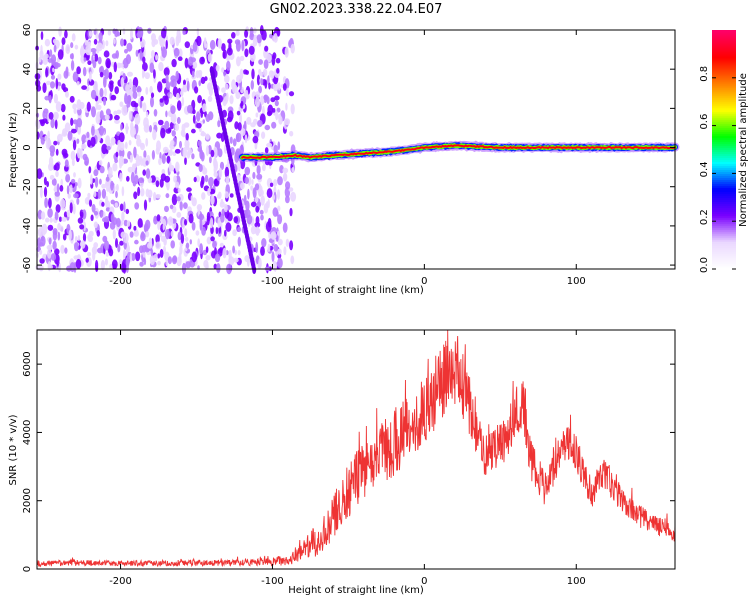  What do you see at coordinates (356, 590) in the screenshot?
I see `snr-x-label: Height of straight line (km)` at bounding box center [356, 590].